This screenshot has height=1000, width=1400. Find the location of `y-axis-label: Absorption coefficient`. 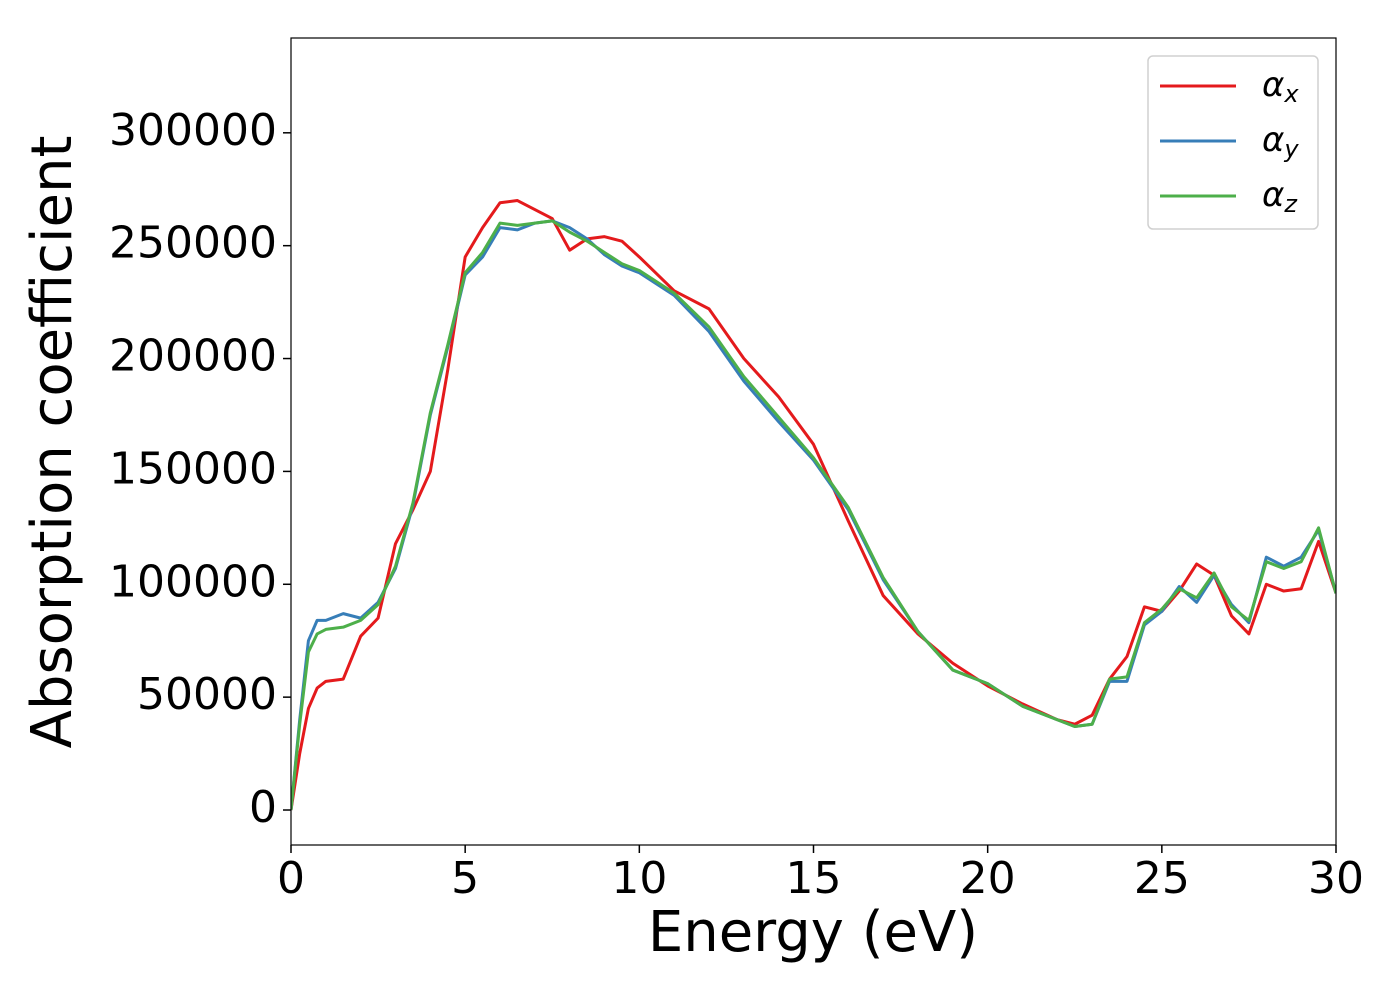

y-axis-label: Absorption coefficient is located at coordinates (52, 442).